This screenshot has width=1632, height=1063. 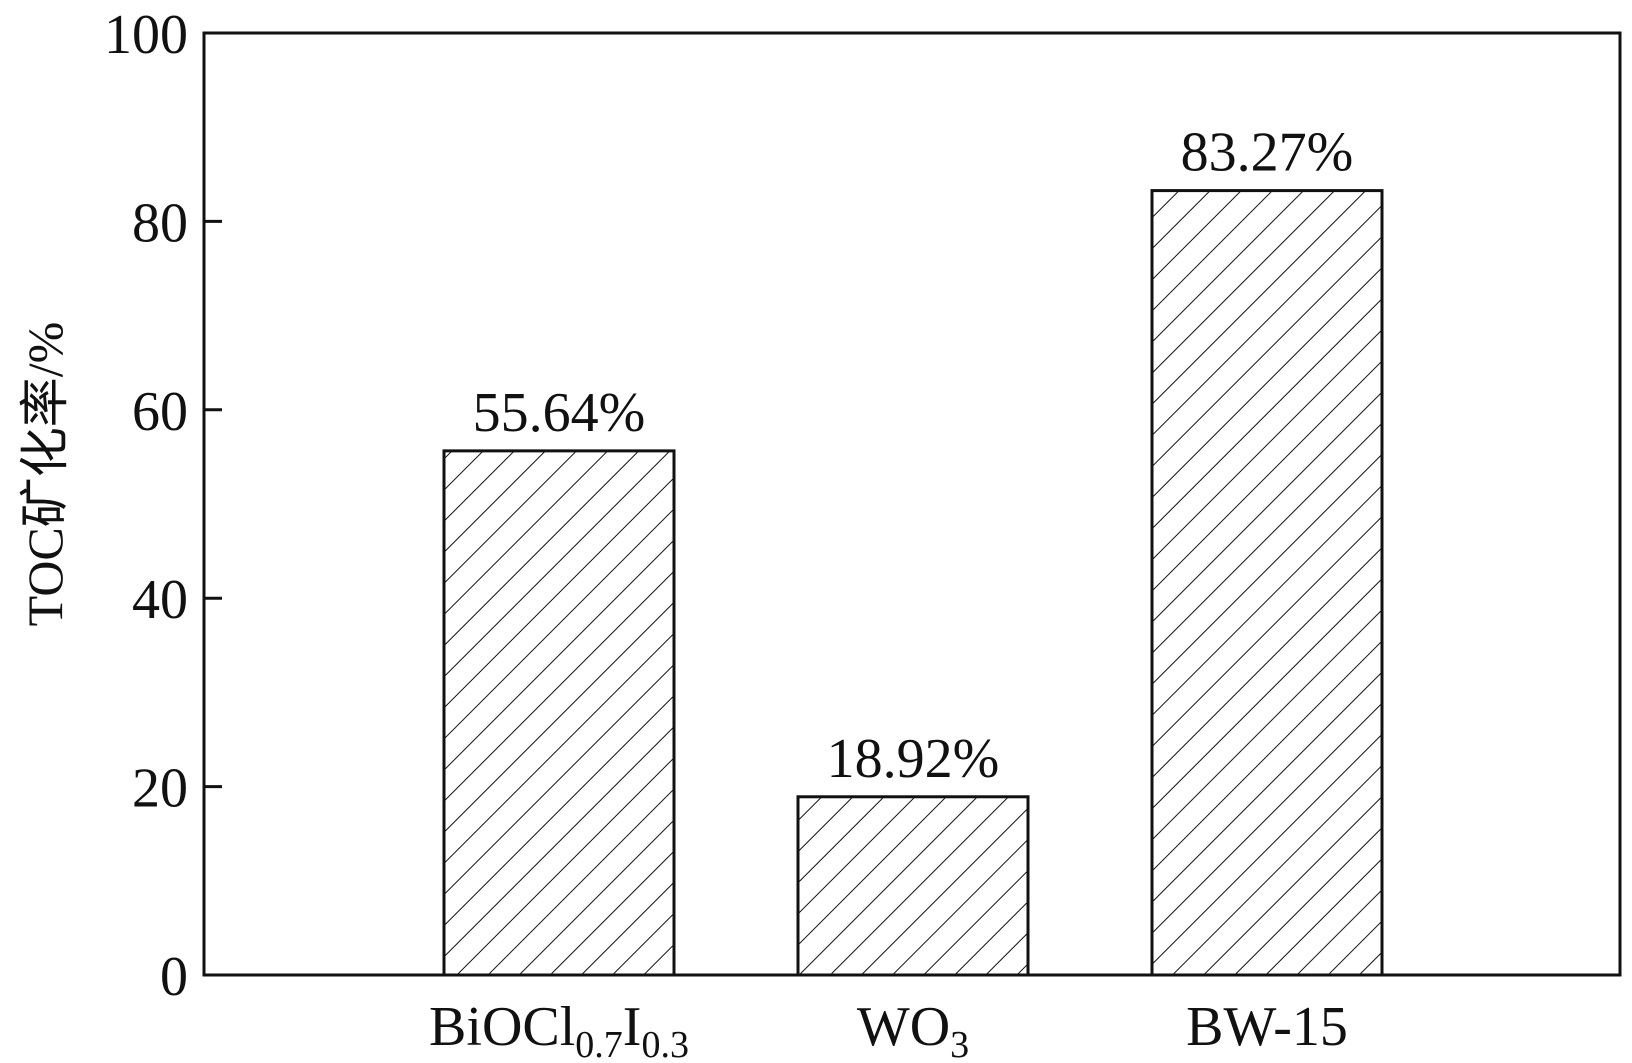 I want to click on data-label-1: 18.92%, so click(x=913, y=759).